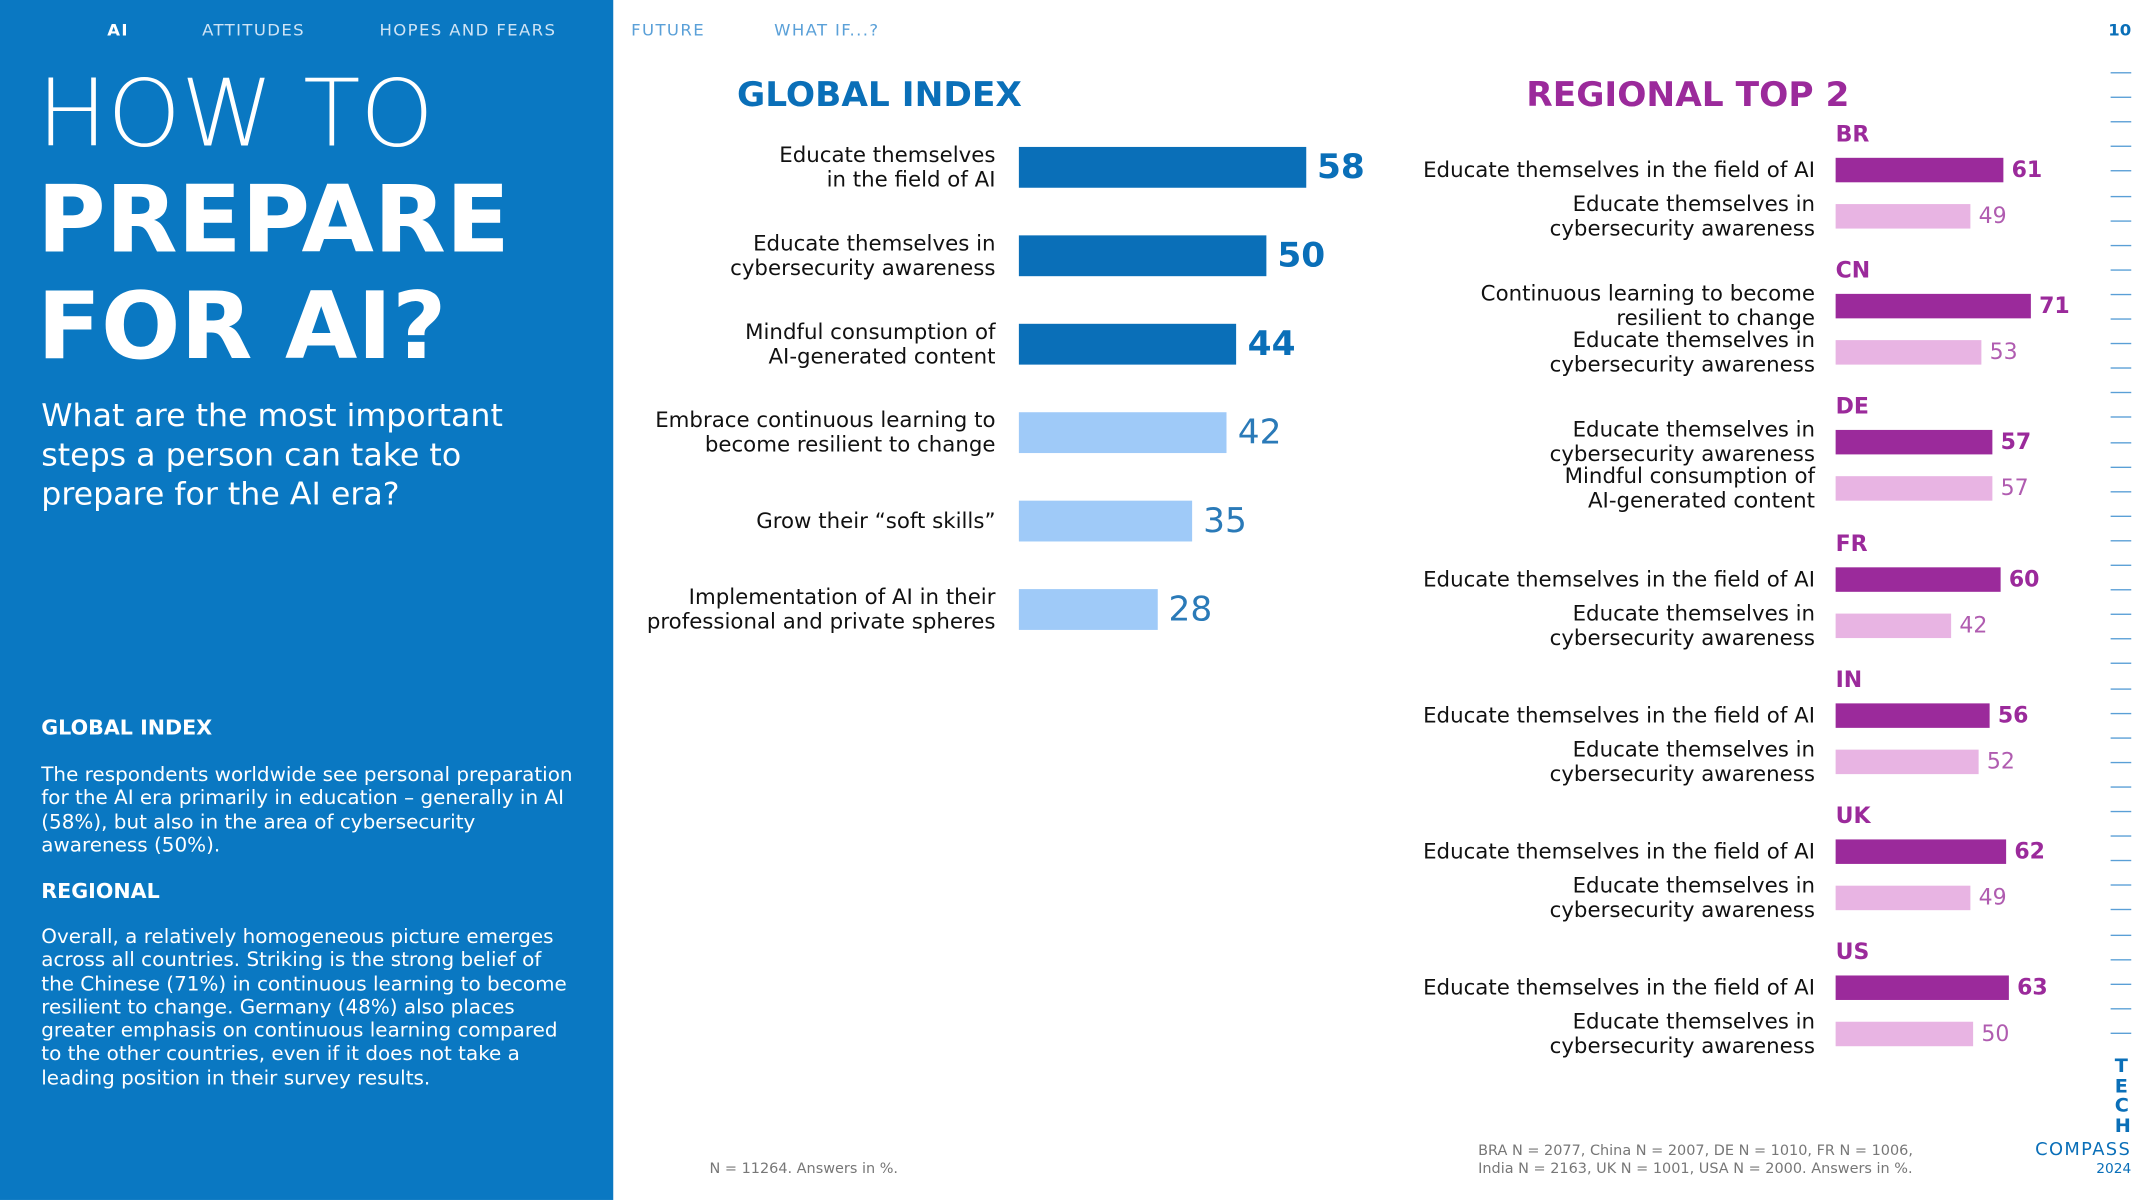  What do you see at coordinates (118, 30) in the screenshot?
I see `nav-item: AI` at bounding box center [118, 30].